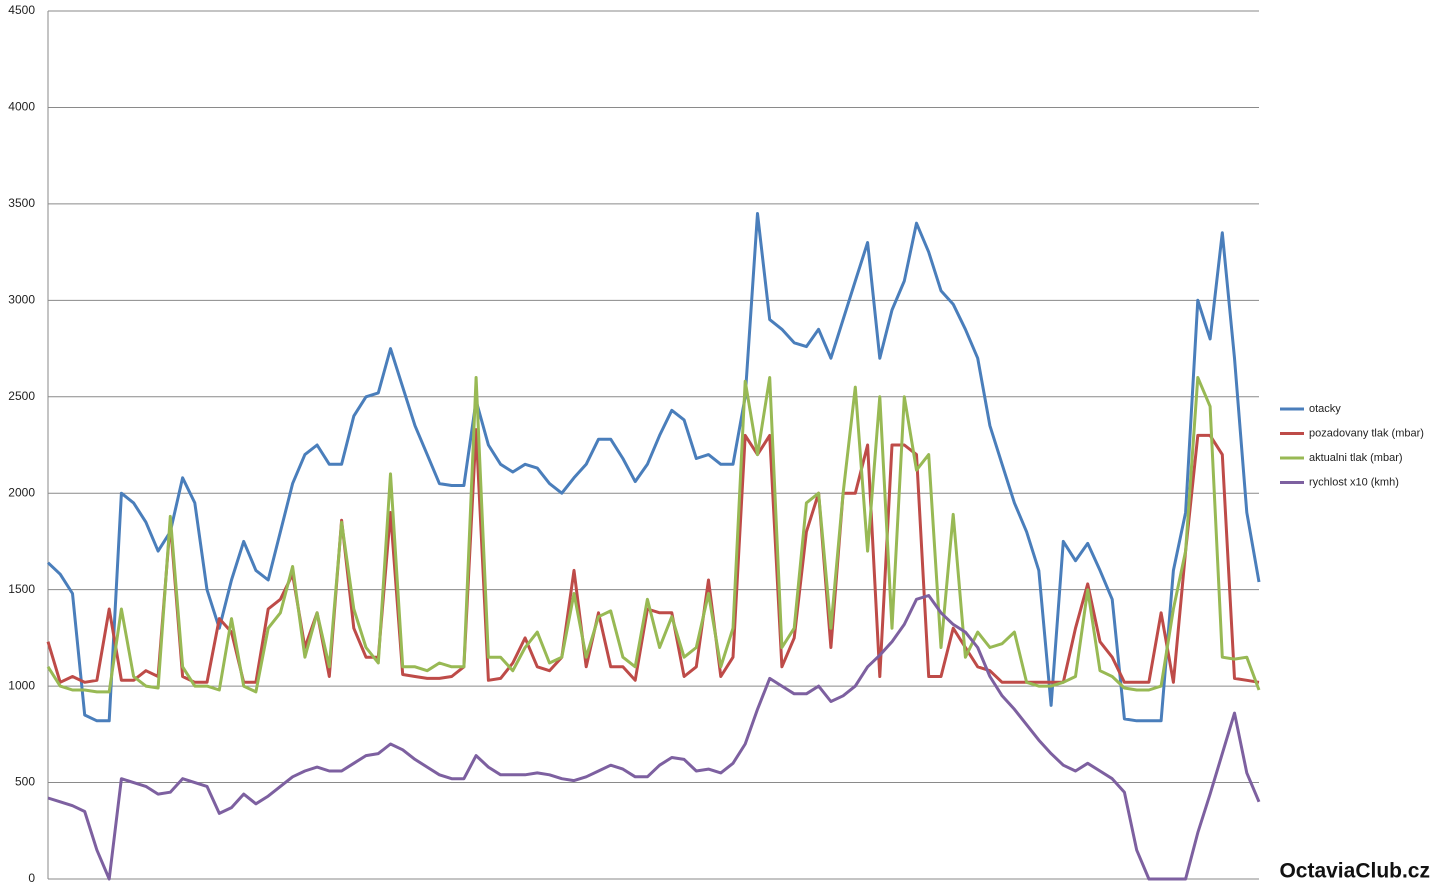  Describe the element at coordinates (21, 10) in the screenshot. I see `y-tick-label: 4500` at that location.